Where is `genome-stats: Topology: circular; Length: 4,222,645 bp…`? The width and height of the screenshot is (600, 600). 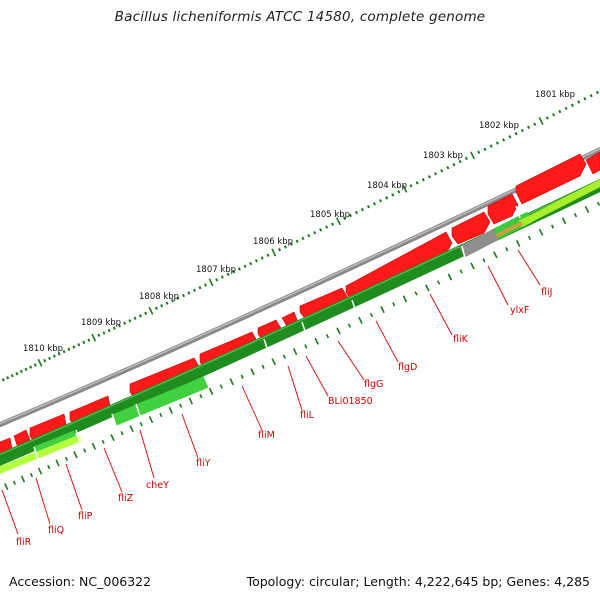
genome-stats: Topology: circular; Length: 4,222,645 bp… is located at coordinates (418, 581).